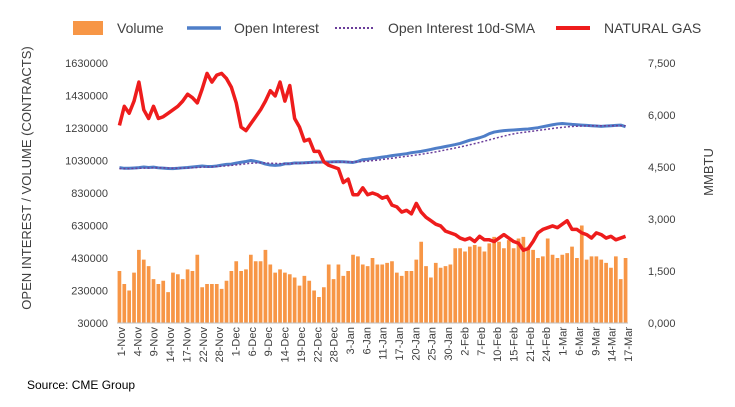  Describe the element at coordinates (86, 129) in the screenshot. I see `left-tick-label: 1230000` at that location.